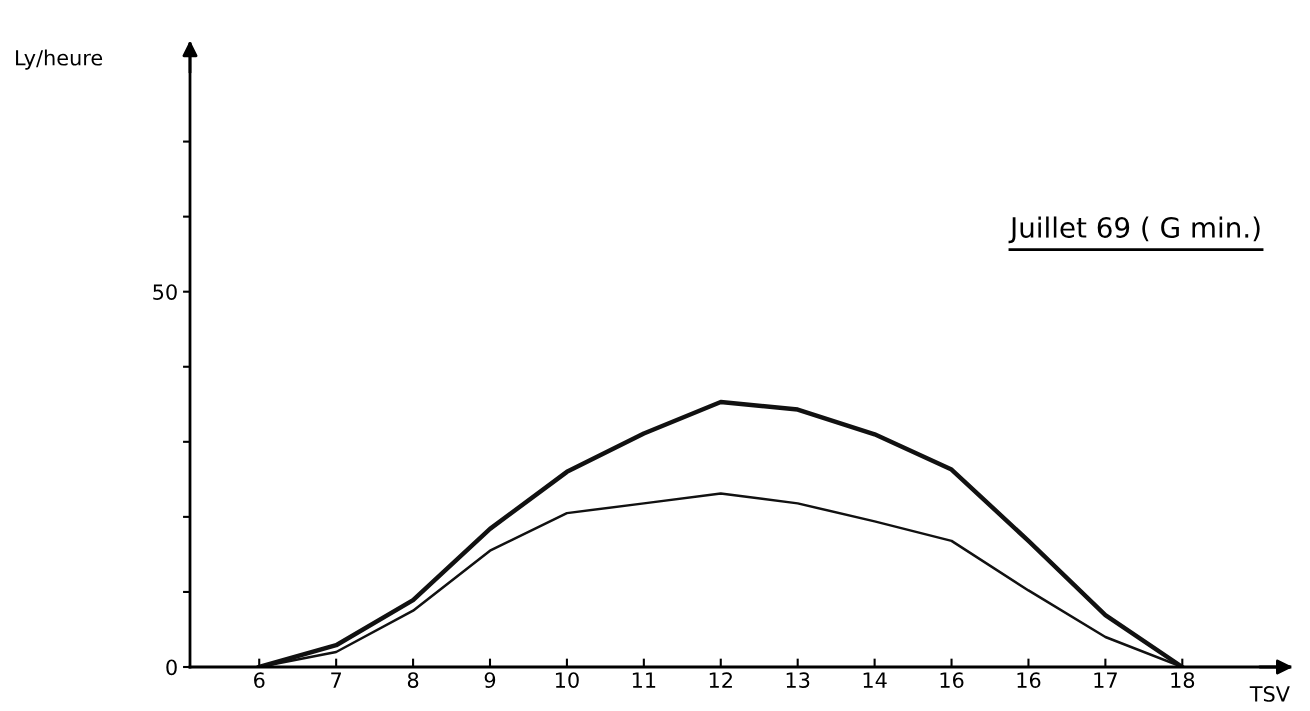 This screenshot has height=711, width=1310. What do you see at coordinates (259, 680) in the screenshot?
I see `x-tick-label: 6` at bounding box center [259, 680].